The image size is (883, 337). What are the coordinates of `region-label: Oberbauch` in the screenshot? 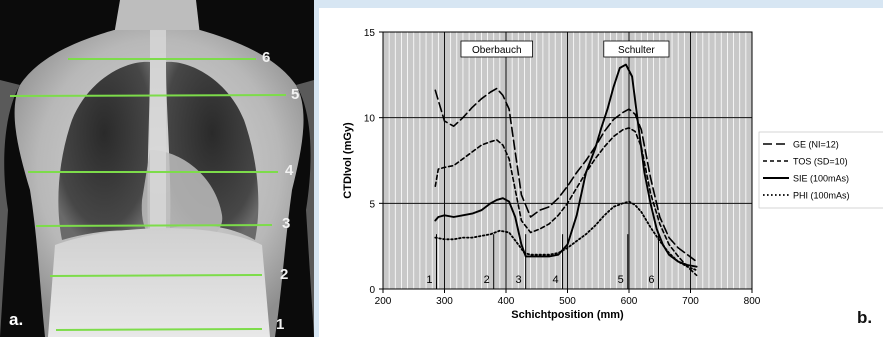 It's located at (496, 50).